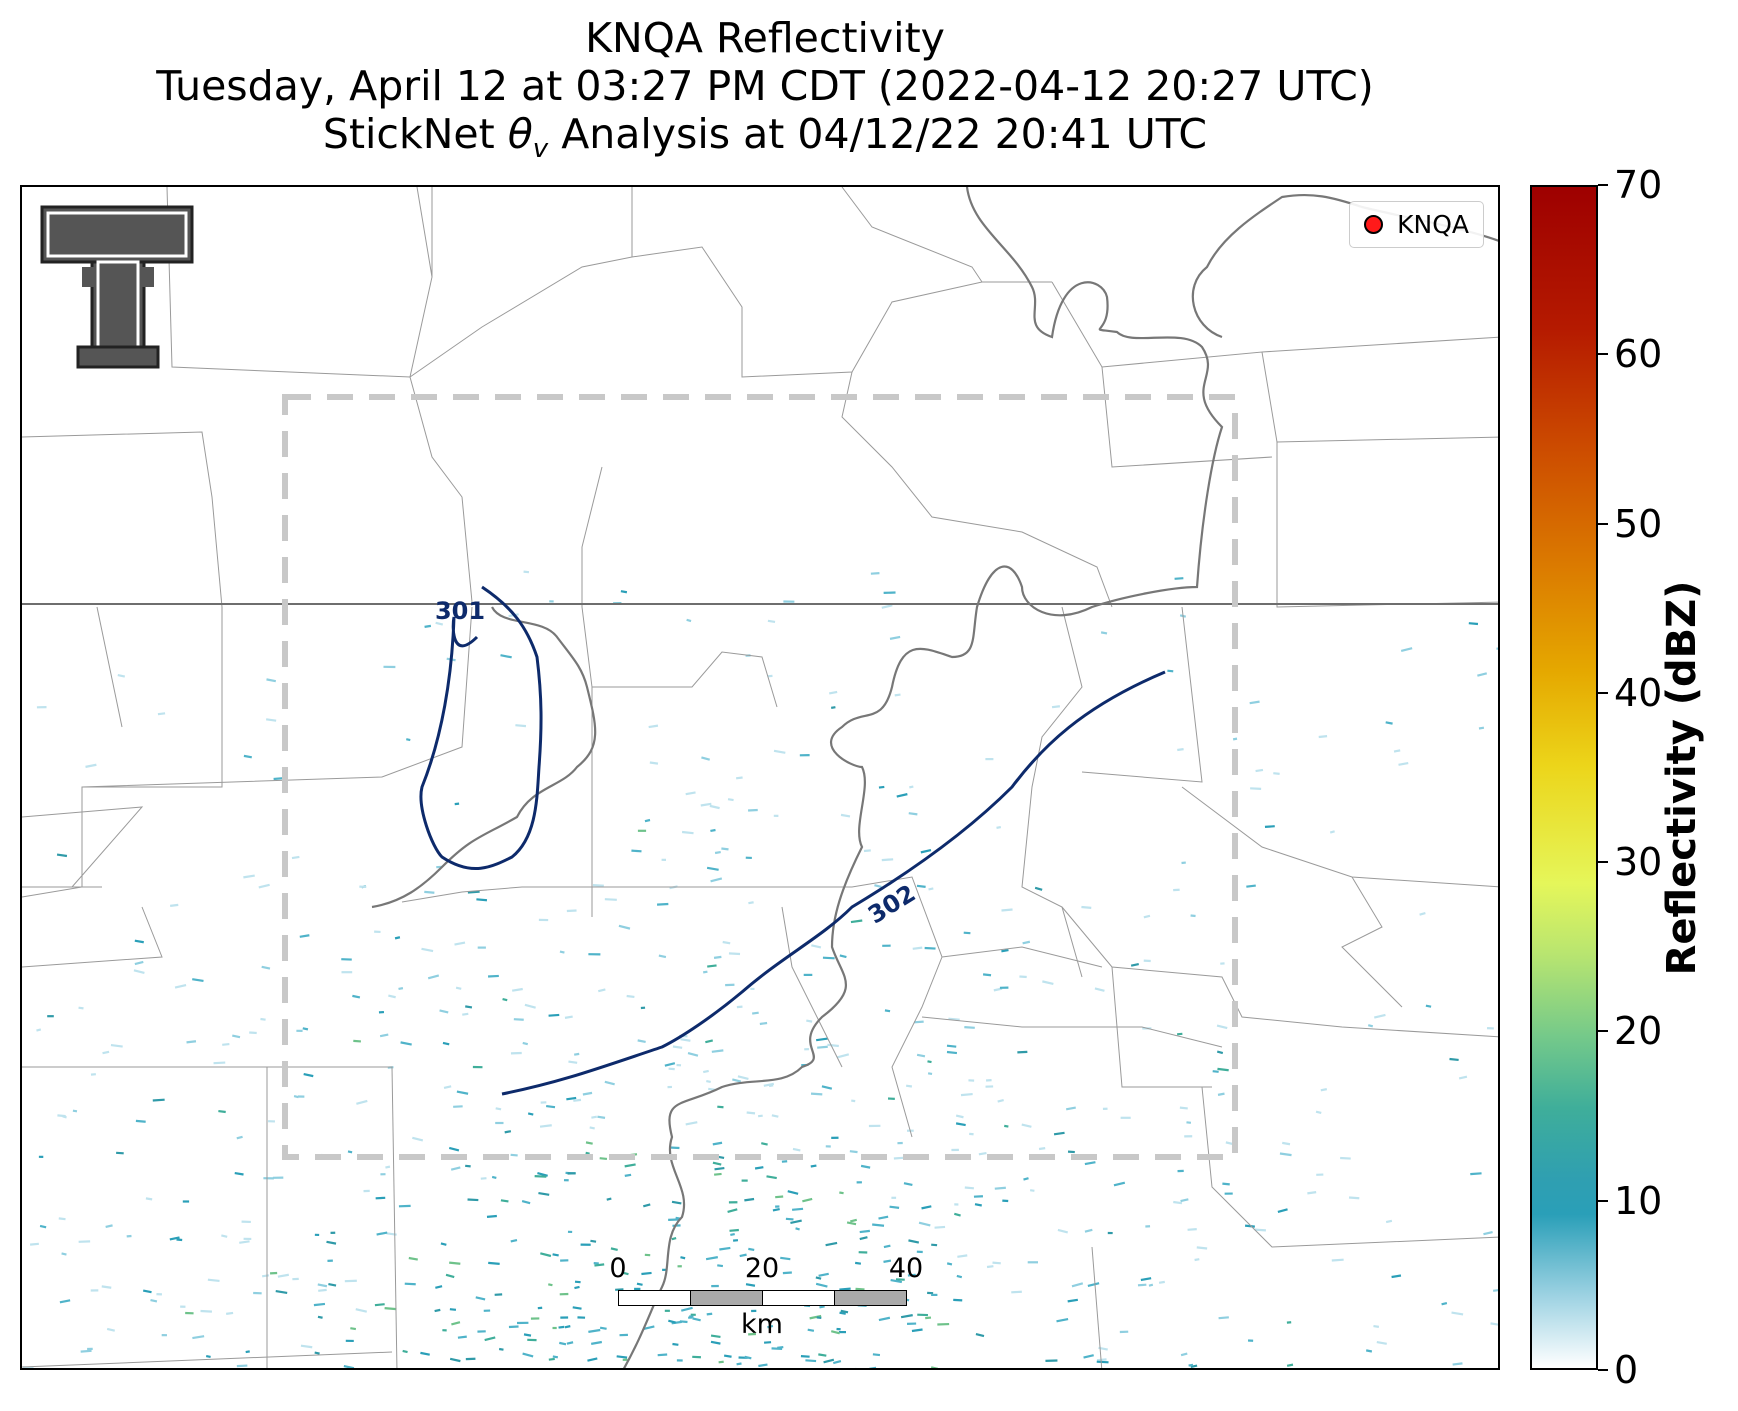  What do you see at coordinates (1626, 1370) in the screenshot?
I see `colorbar-tick-label: 0` at bounding box center [1626, 1370].